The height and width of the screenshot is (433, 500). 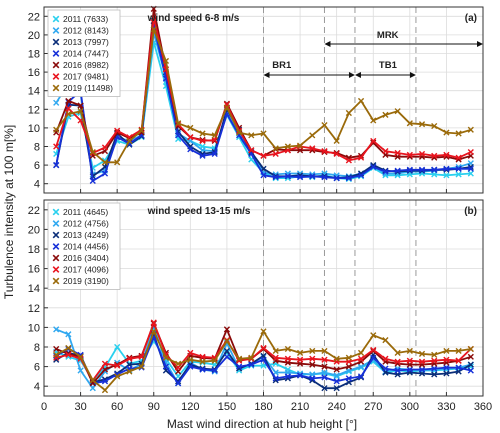 What do you see at coordinates (34, 129) in the screenshot?
I see `y-tick-label: 10` at bounding box center [34, 129].